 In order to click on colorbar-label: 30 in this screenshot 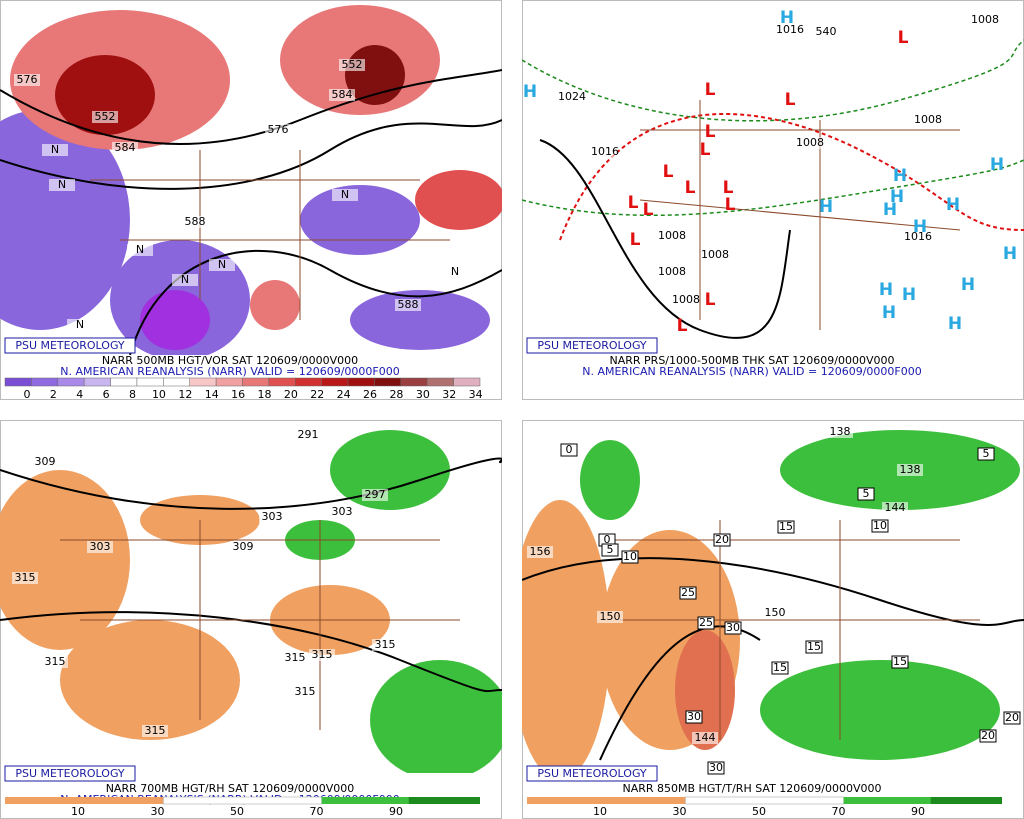, I will do `click(680, 811)`.